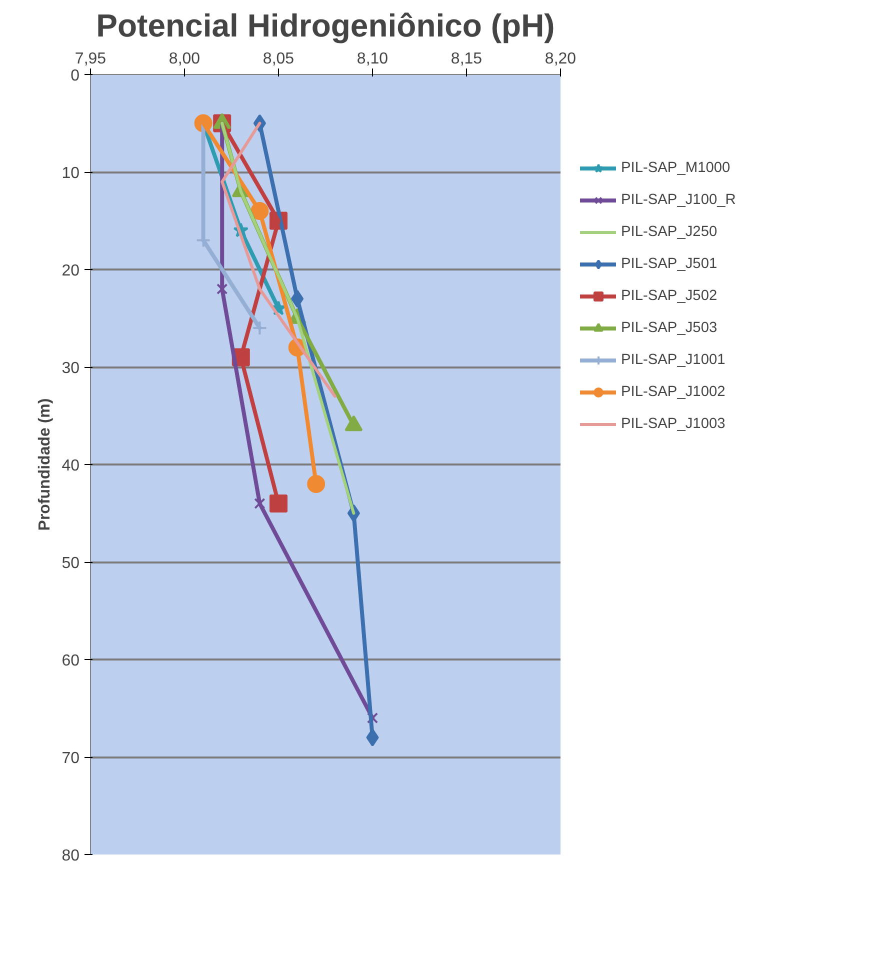  What do you see at coordinates (184, 59) in the screenshot?
I see `x-tick-label: 8,00` at bounding box center [184, 59].